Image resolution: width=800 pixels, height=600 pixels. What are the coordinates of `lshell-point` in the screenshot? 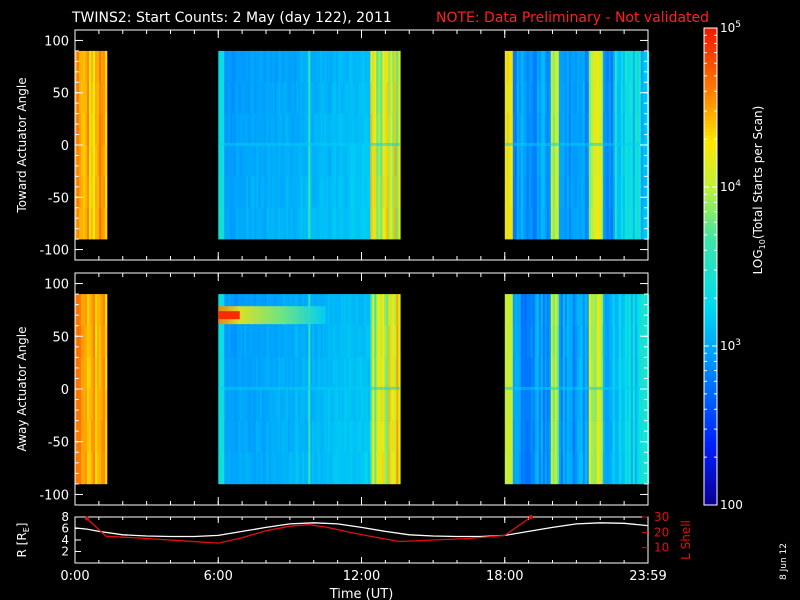 It's located at (86, 518).